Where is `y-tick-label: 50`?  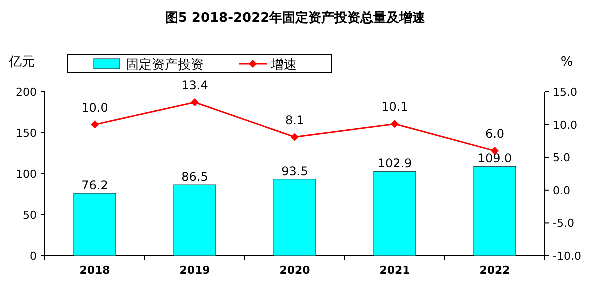
y-tick-label: 50 is located at coordinates (30, 215).